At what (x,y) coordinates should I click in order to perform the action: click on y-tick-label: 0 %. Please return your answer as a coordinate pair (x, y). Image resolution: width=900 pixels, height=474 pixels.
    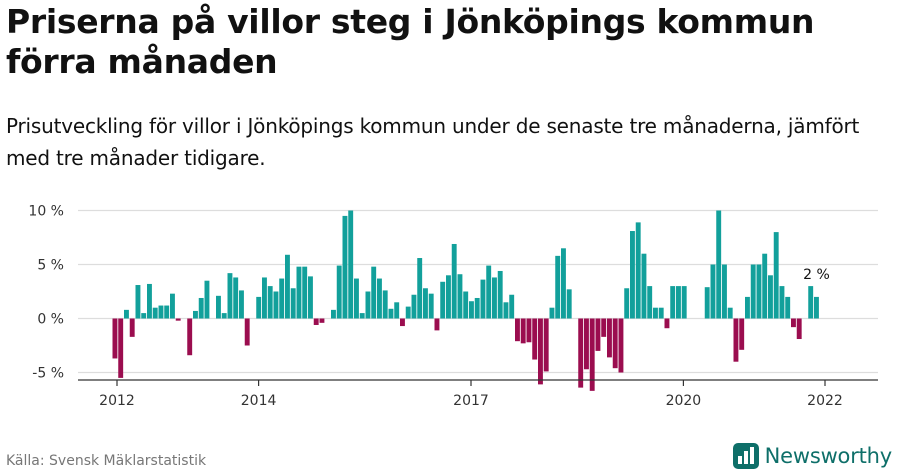
    Looking at the image, I should click on (50, 320).